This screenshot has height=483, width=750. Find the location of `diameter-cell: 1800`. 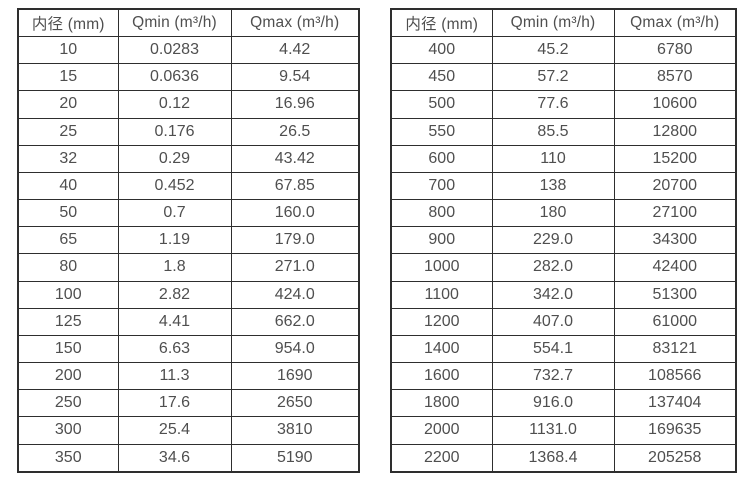

diameter-cell: 1800 is located at coordinates (441, 403).